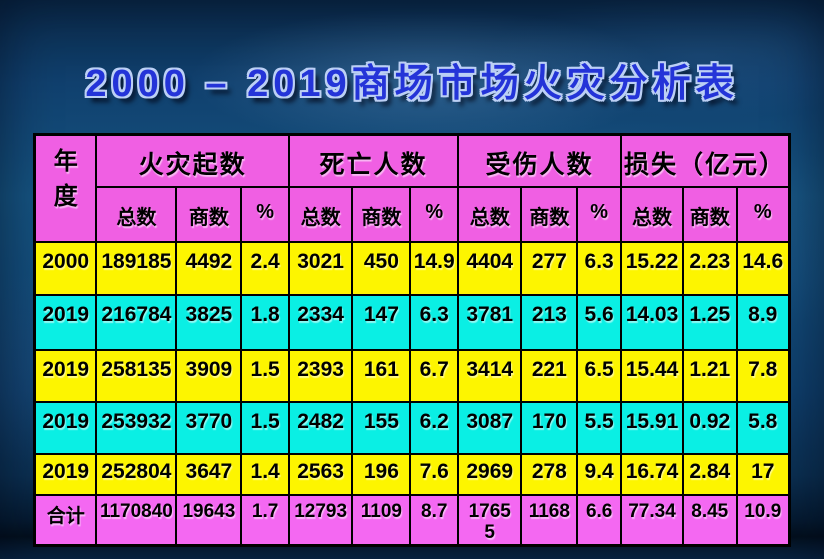 Image resolution: width=824 pixels, height=559 pixels. Describe the element at coordinates (434, 520) in the screenshot. I see `data-cell: 8.7` at that location.